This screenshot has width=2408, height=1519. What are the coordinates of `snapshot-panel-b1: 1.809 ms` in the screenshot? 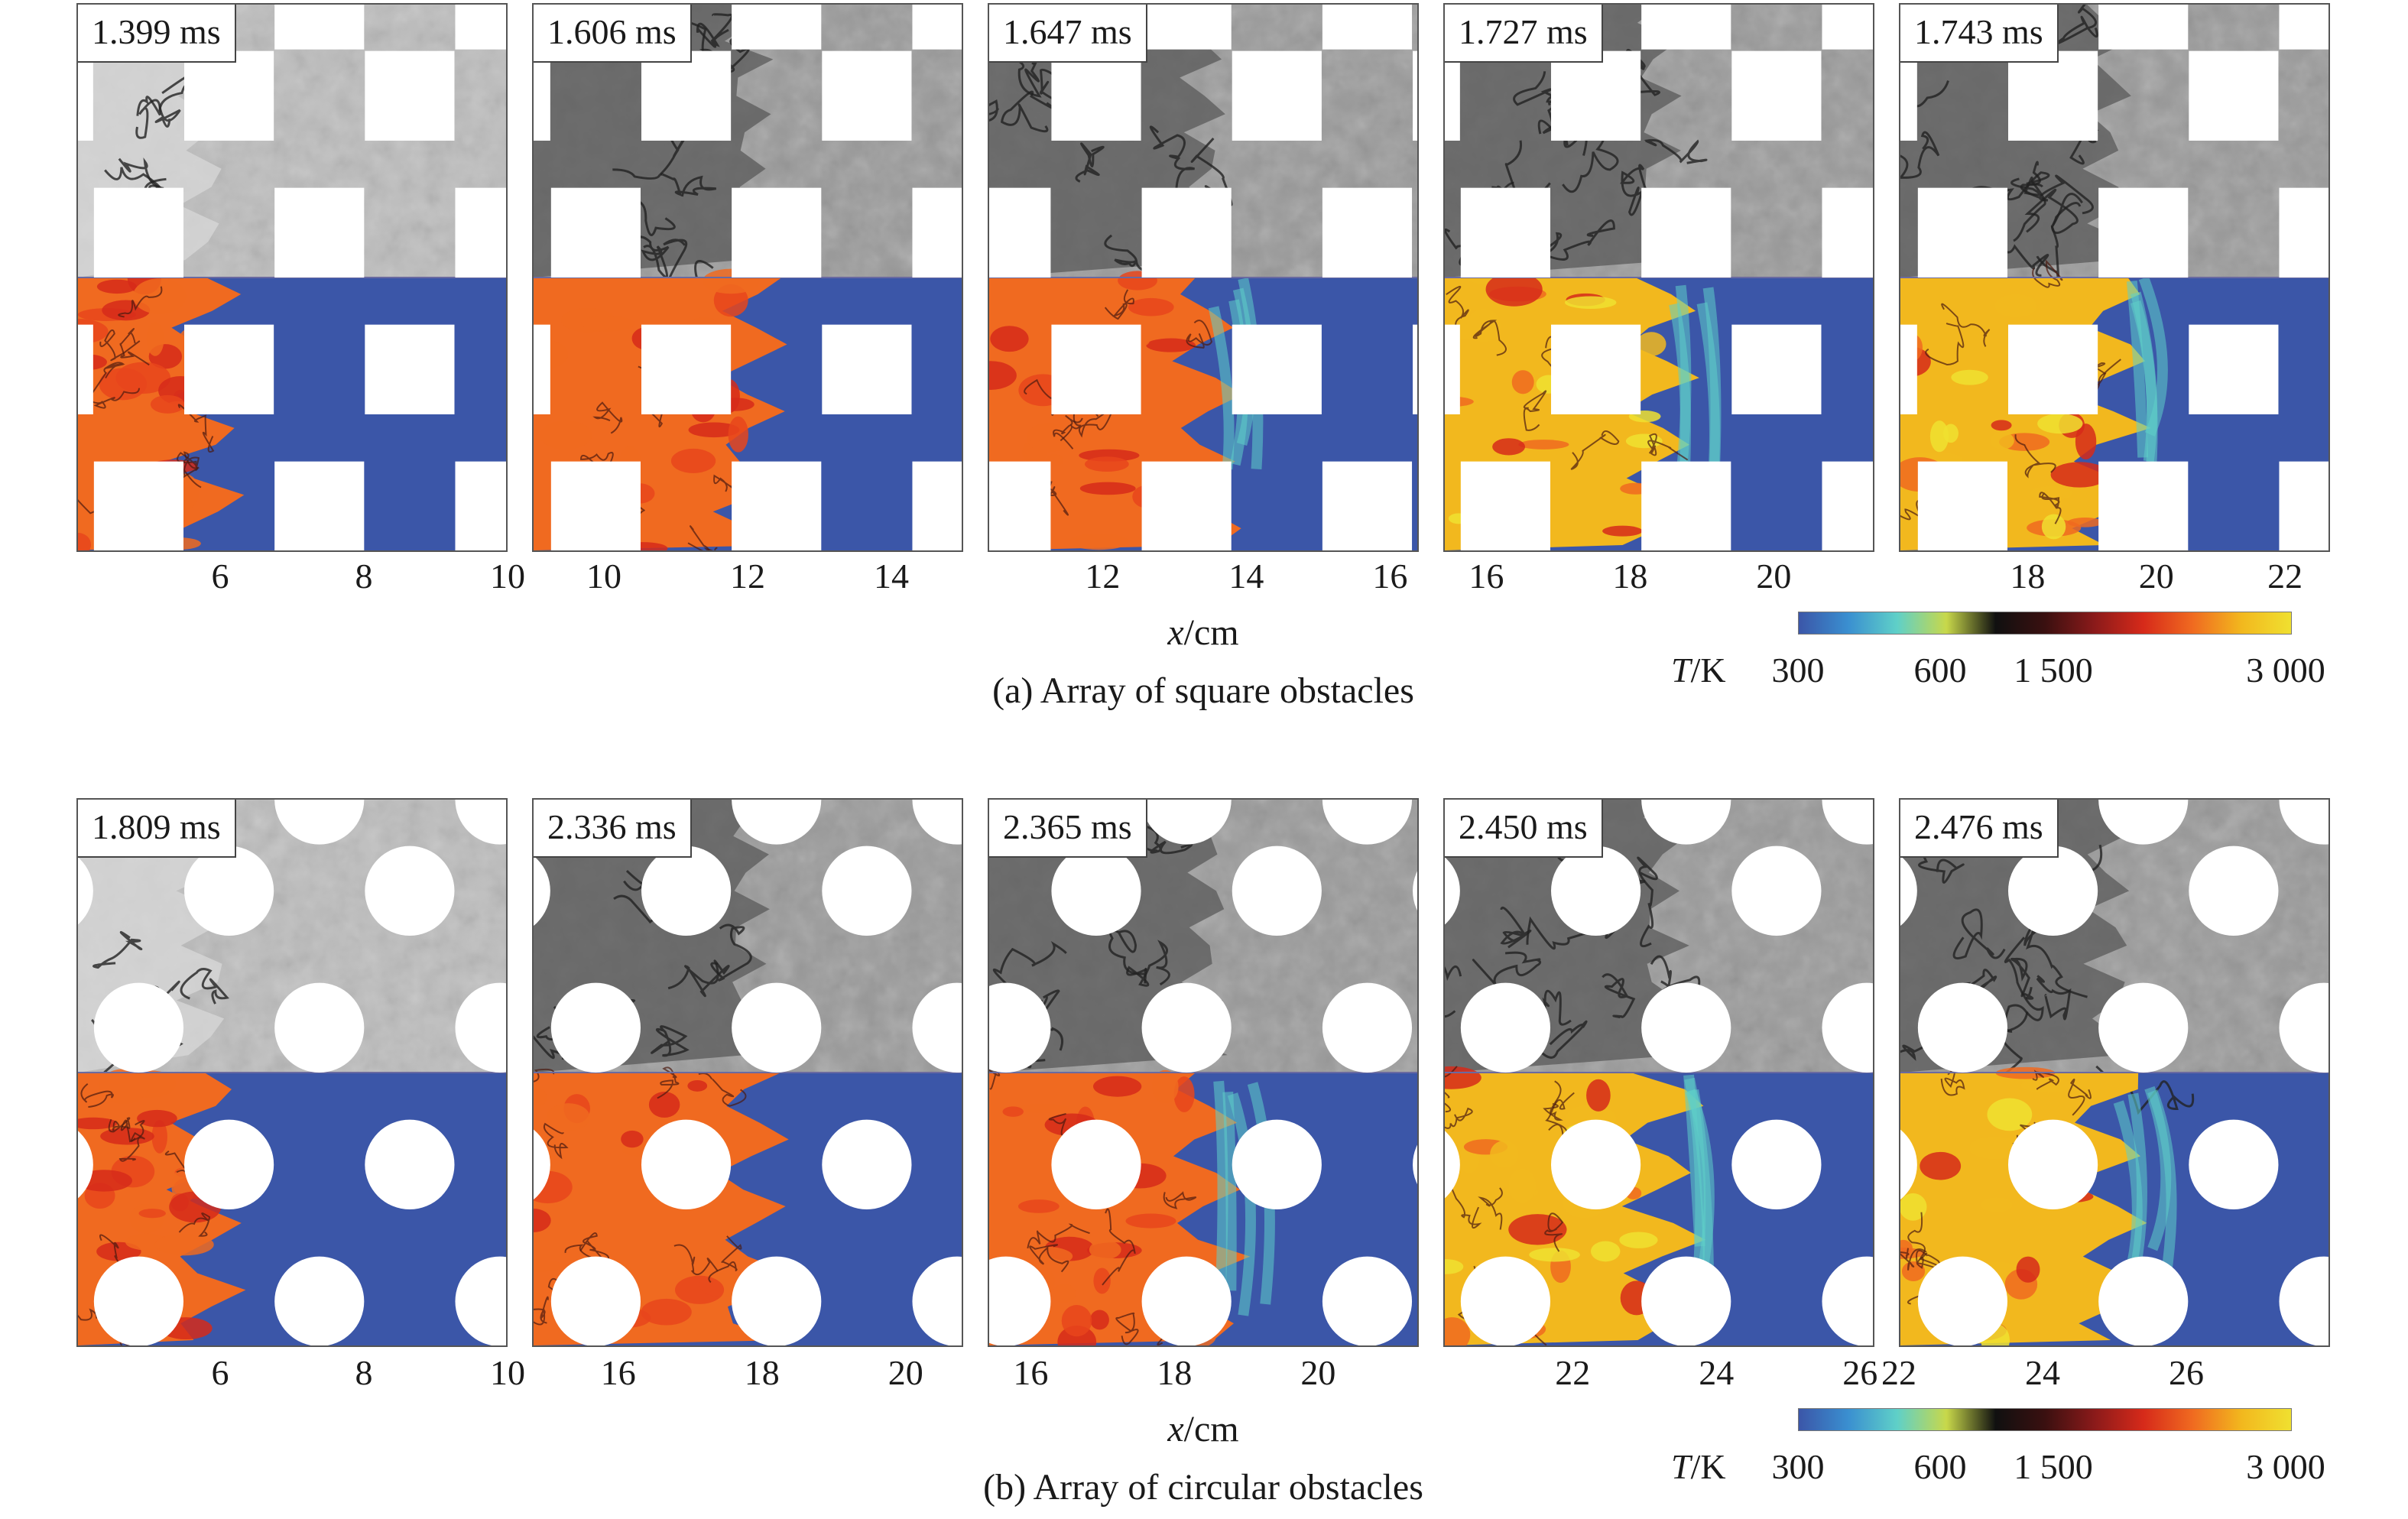 It's located at (292, 1072).